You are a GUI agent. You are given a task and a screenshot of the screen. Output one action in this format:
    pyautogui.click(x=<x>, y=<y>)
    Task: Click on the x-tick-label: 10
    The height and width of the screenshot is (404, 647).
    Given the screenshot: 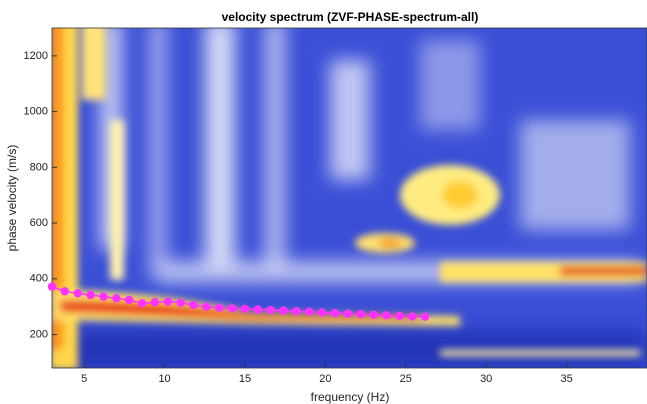 What is the action you would take?
    pyautogui.click(x=164, y=379)
    